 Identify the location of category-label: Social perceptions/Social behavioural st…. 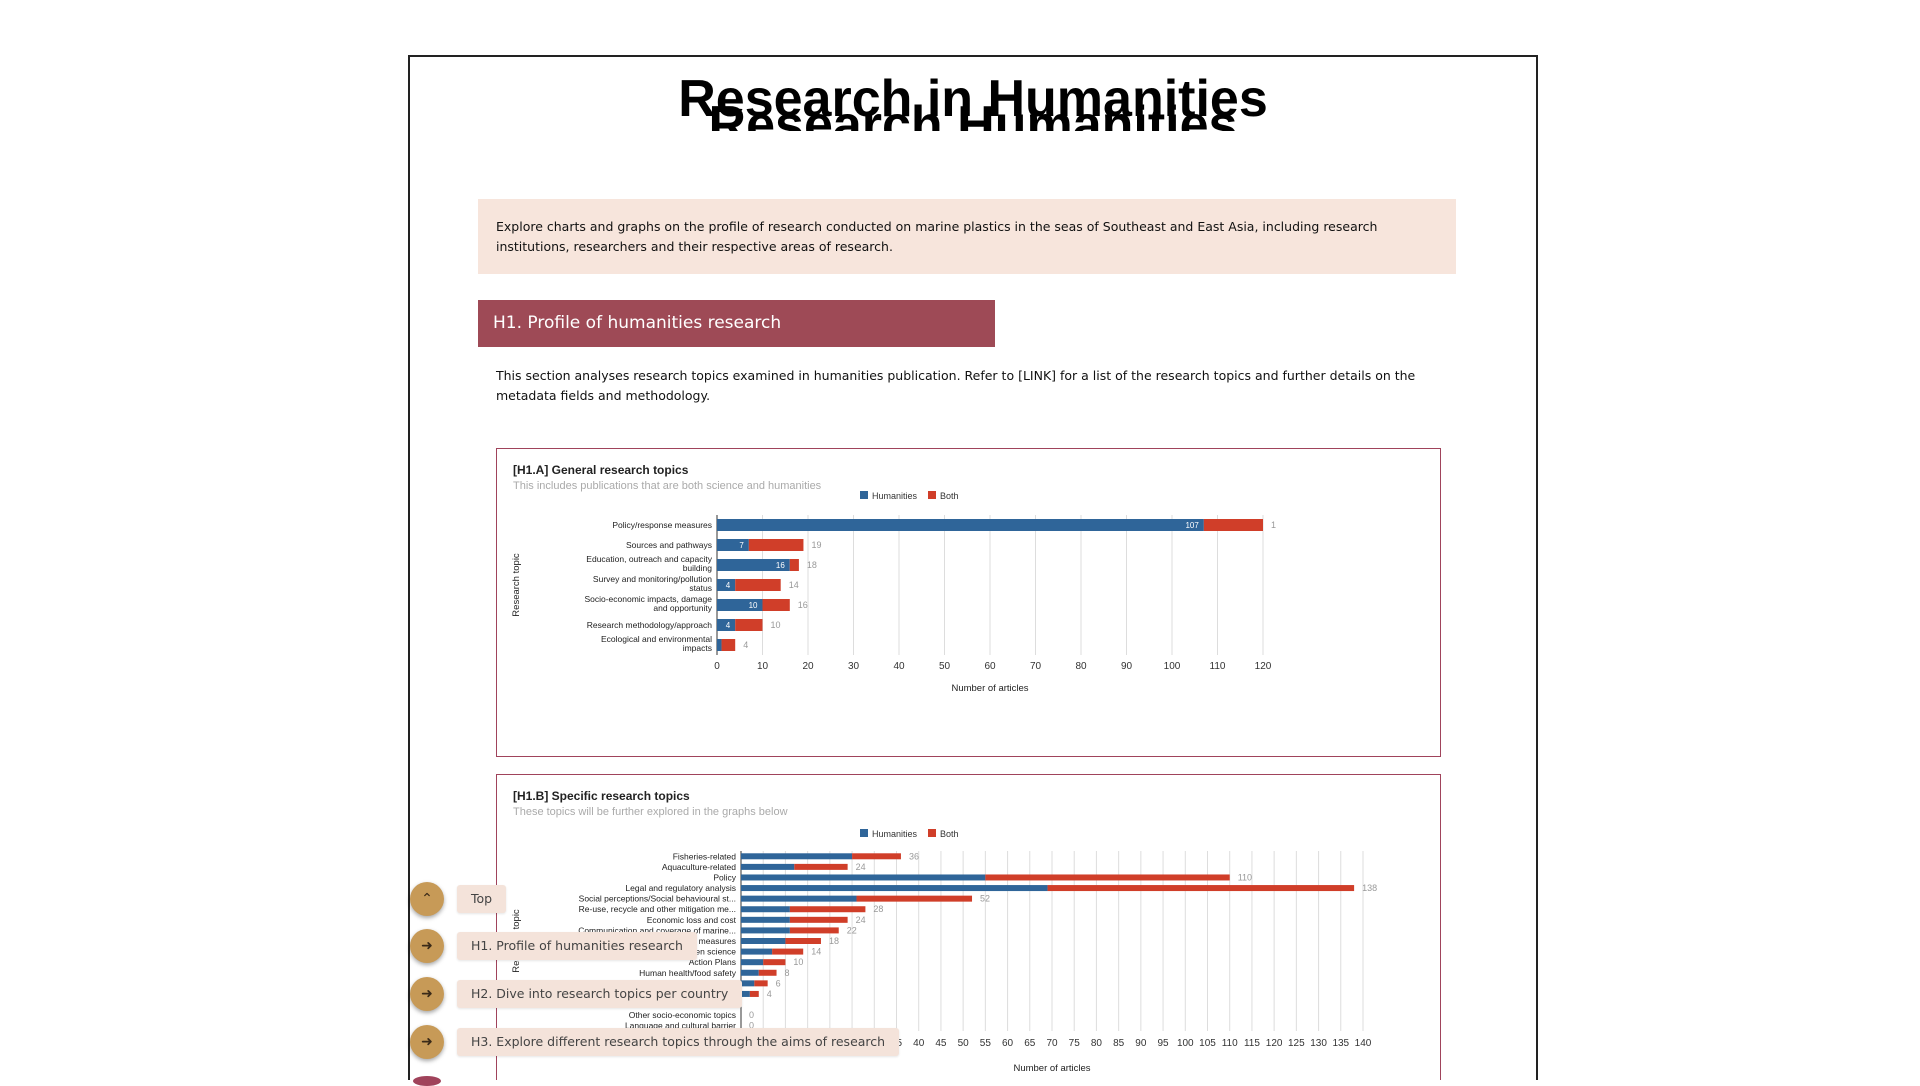
(657, 899).